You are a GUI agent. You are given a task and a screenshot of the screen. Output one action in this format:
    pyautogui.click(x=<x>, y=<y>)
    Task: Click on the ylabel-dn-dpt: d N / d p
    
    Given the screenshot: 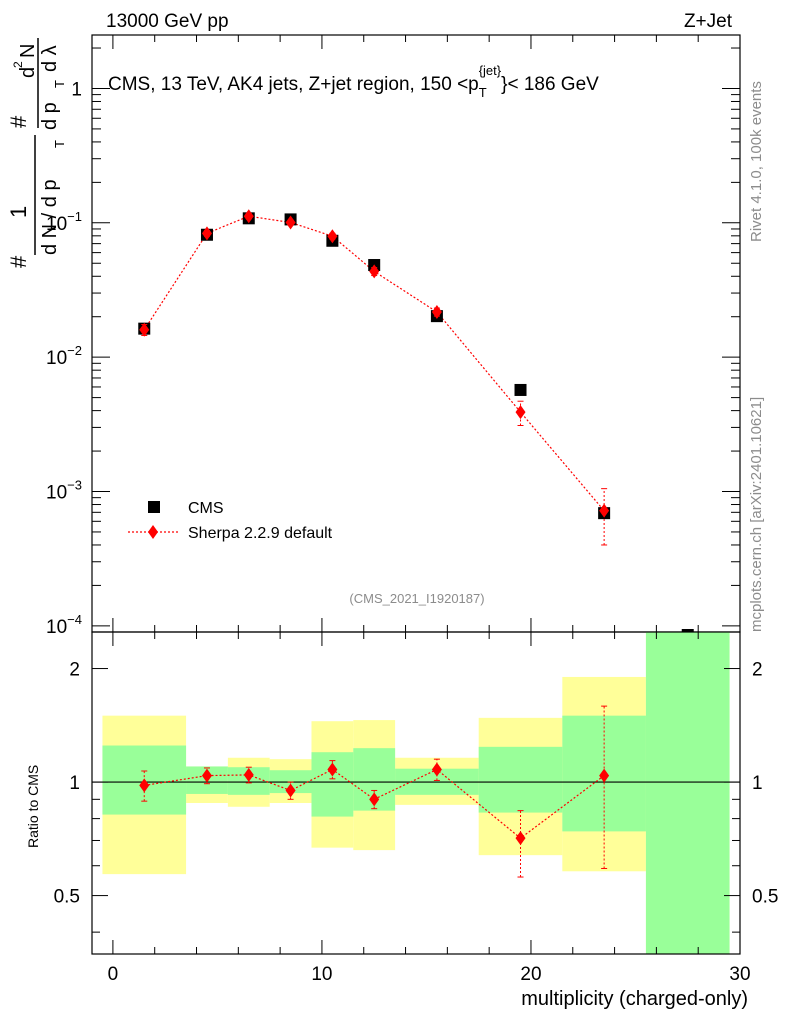 What is the action you would take?
    pyautogui.click(x=50, y=217)
    